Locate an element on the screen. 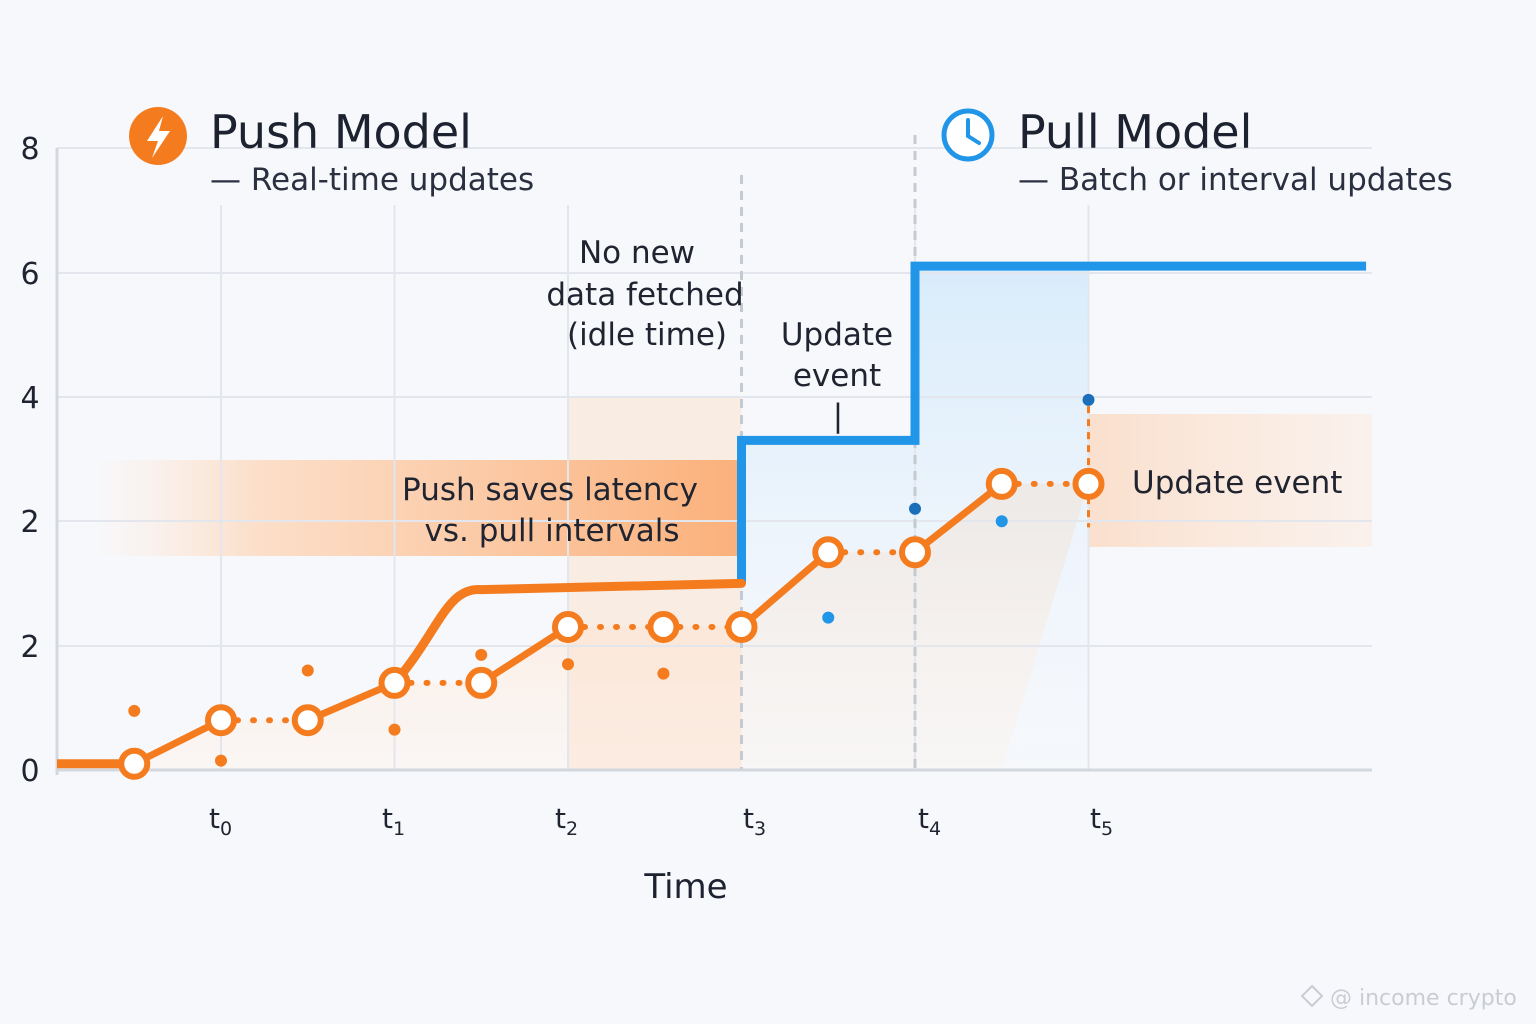 This screenshot has height=1024, width=1536. update-event-top-annotation: Update event | is located at coordinates (837, 375).